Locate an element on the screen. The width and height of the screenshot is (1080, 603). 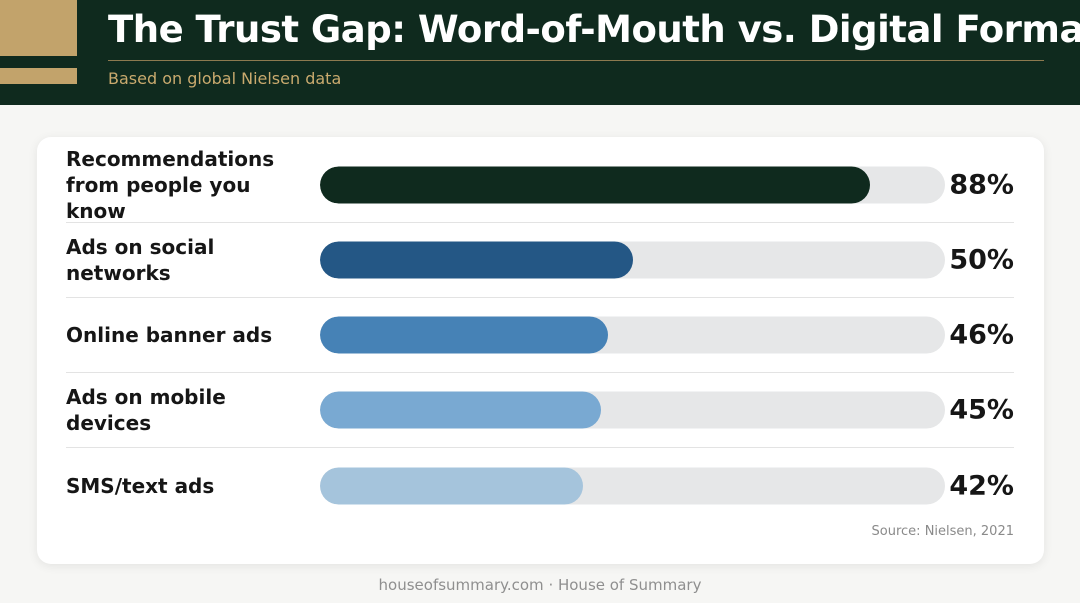
bar-row: Ads on social networks 50% is located at coordinates (540, 260).